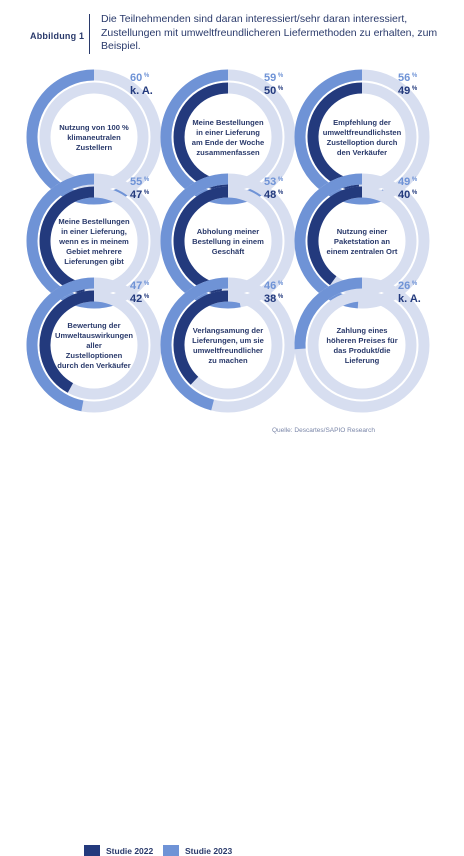  I want to click on value-2023: 56 %, so click(408, 78).